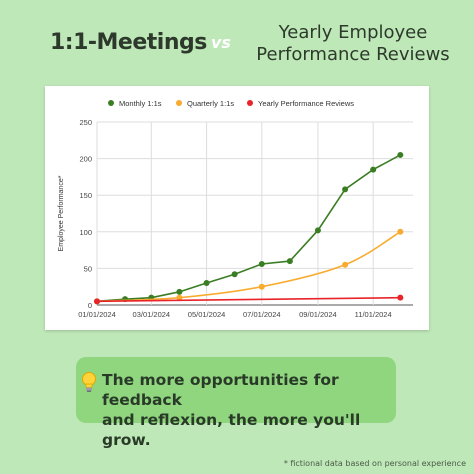 The height and width of the screenshot is (474, 474). Describe the element at coordinates (85, 122) in the screenshot. I see `y-tick-label: 250` at that location.